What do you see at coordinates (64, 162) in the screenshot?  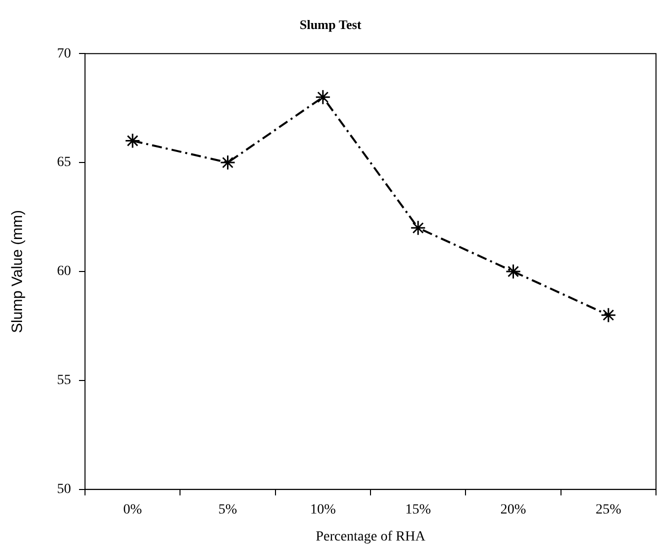 I see `y-tick-label: 65` at bounding box center [64, 162].